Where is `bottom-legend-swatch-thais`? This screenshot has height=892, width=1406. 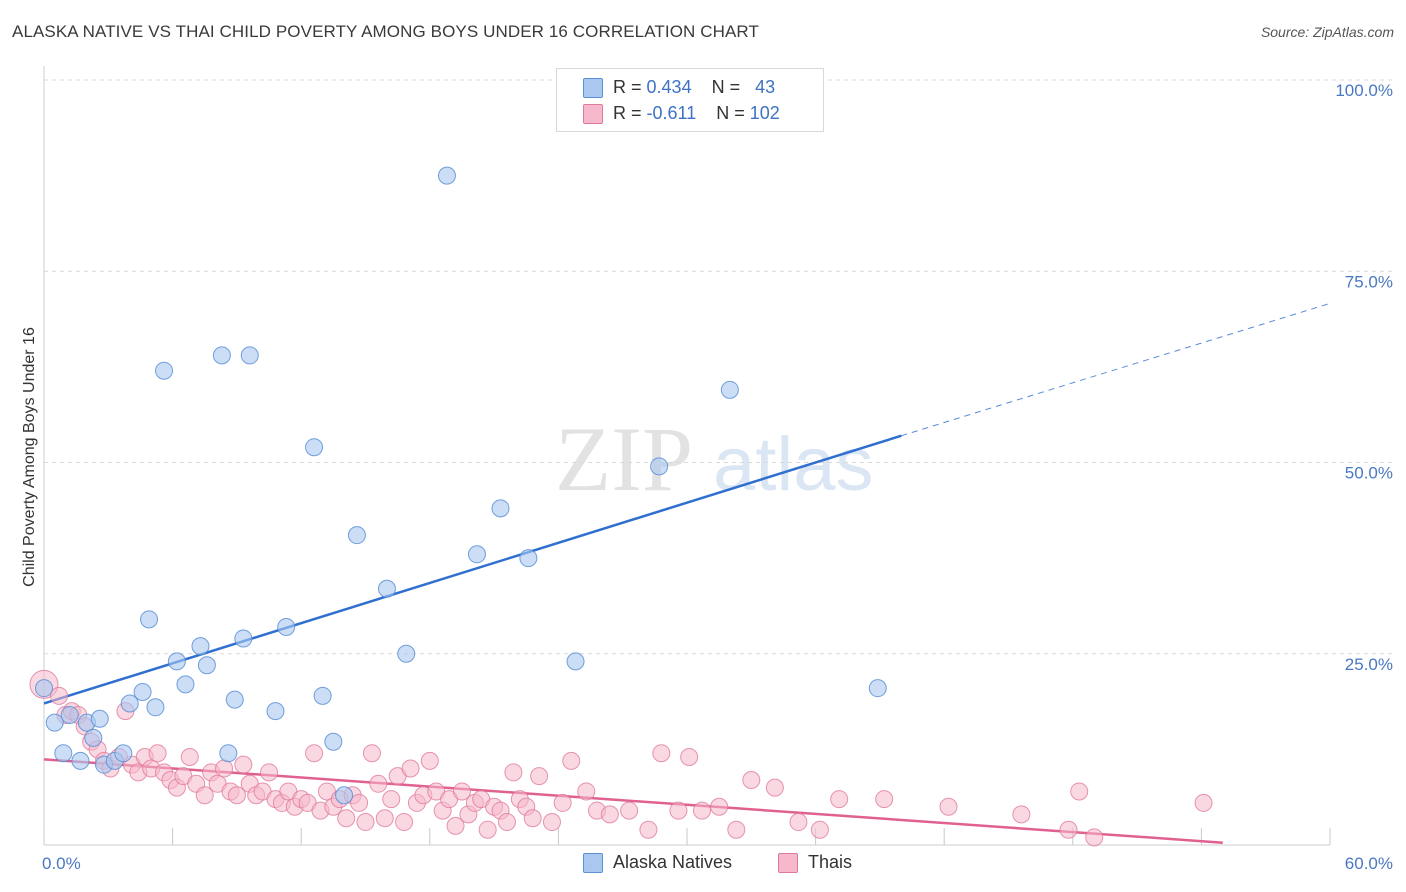
bottom-legend-swatch-thais is located at coordinates (788, 863).